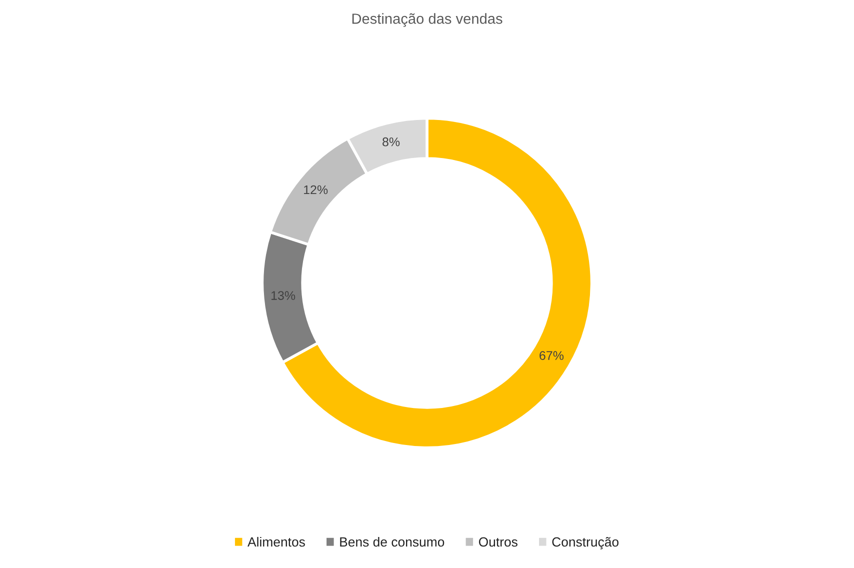  Describe the element at coordinates (585, 543) in the screenshot. I see `legend-label: Construção` at that location.